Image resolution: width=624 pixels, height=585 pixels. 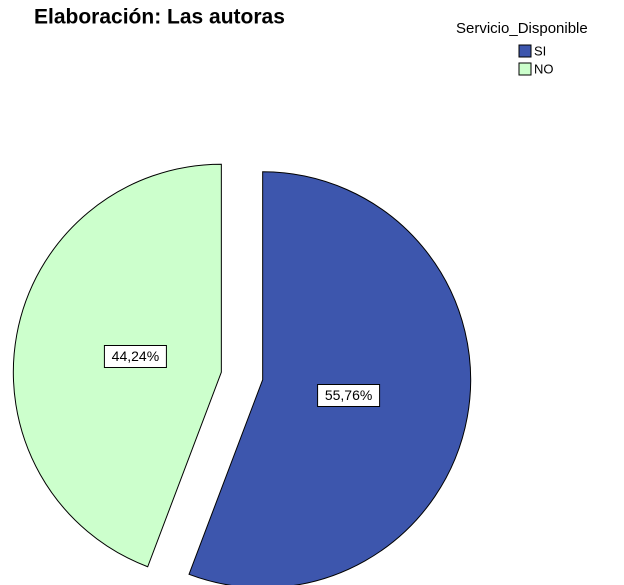 I want to click on legend-label: NO, so click(x=544, y=68).